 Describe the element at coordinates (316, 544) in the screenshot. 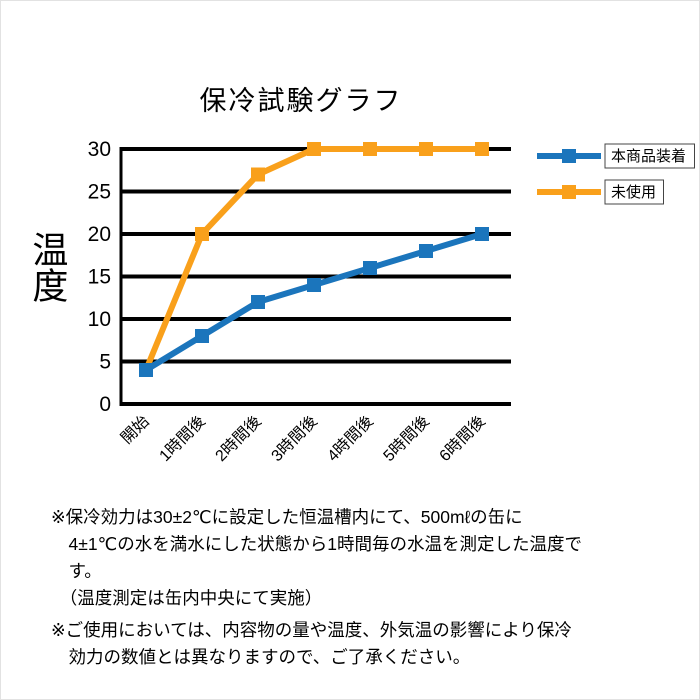

I see `note-line: 4±1℃の水を満水にした状態から1時間毎の水温を測定した温度で` at that location.